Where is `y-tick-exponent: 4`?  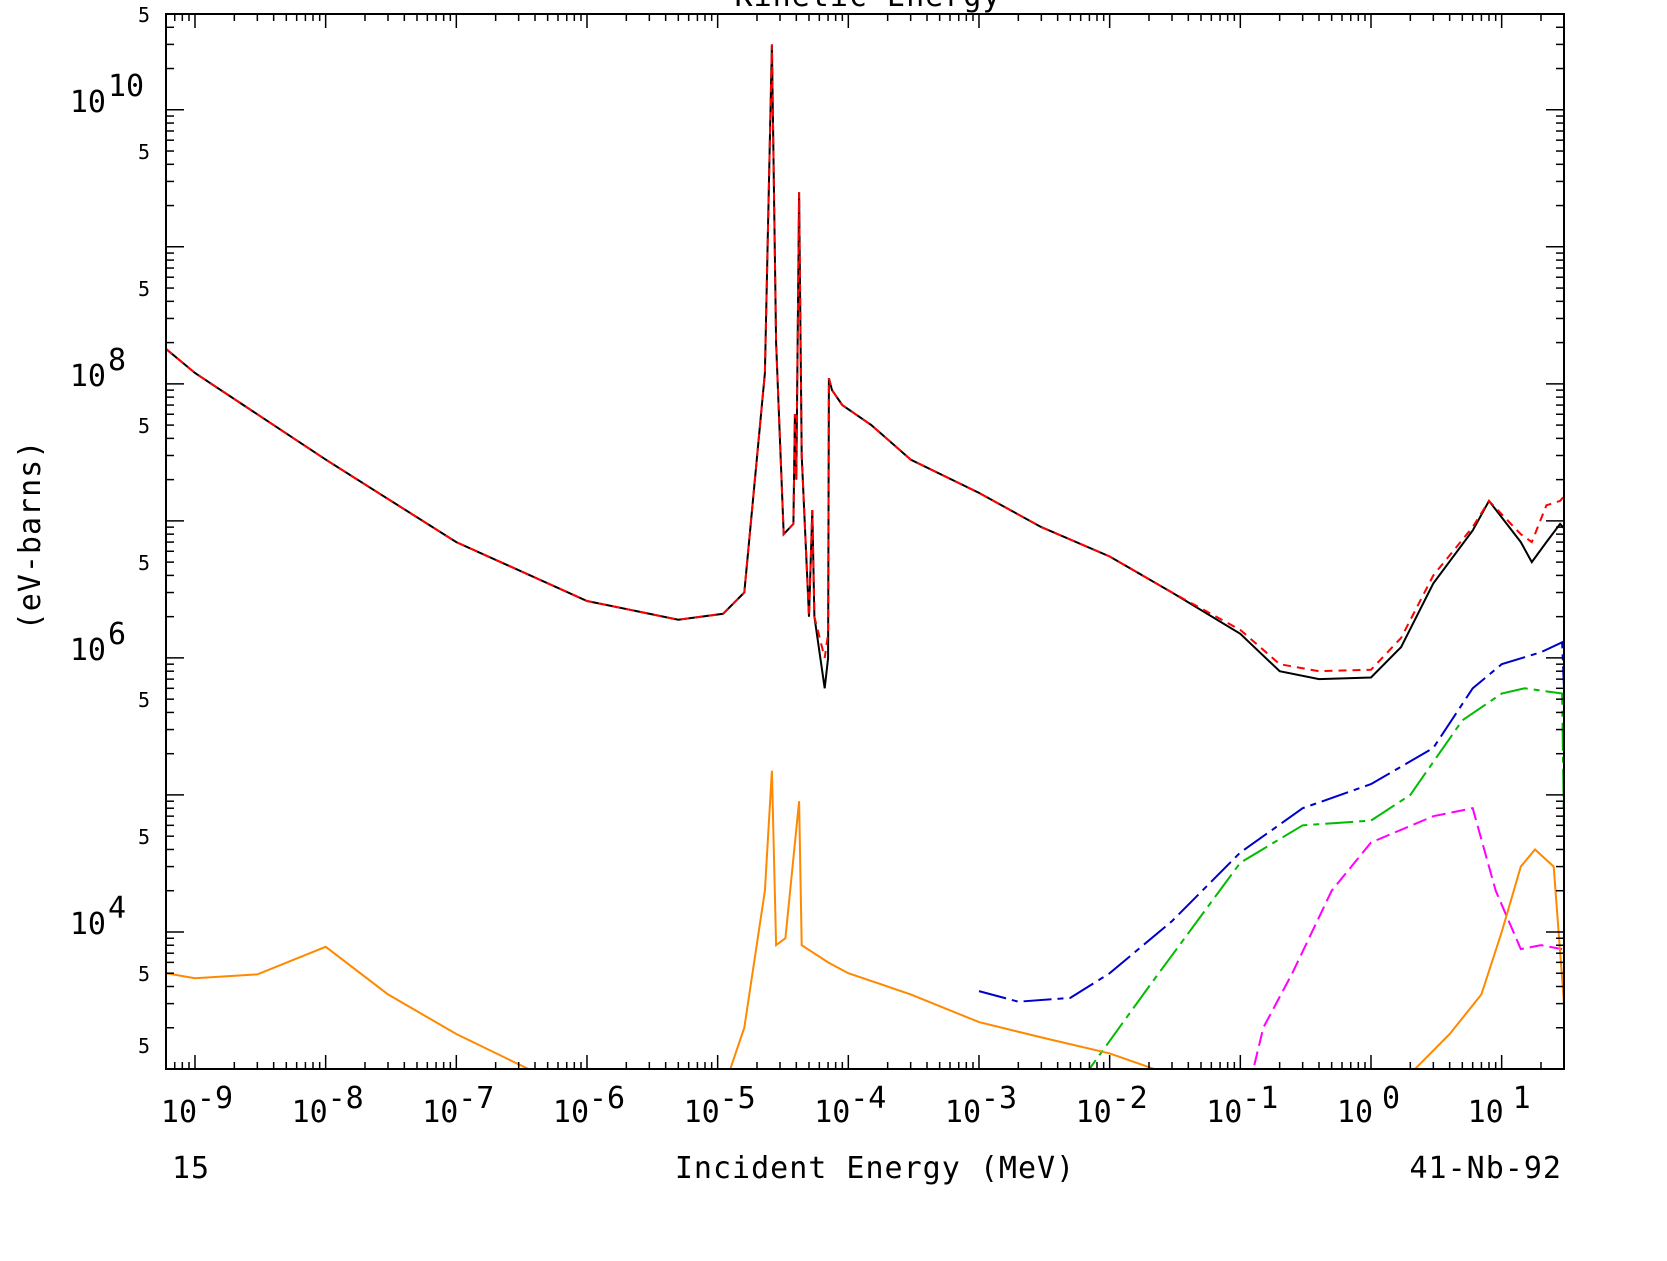 y-tick-exponent: 4 is located at coordinates (117, 908).